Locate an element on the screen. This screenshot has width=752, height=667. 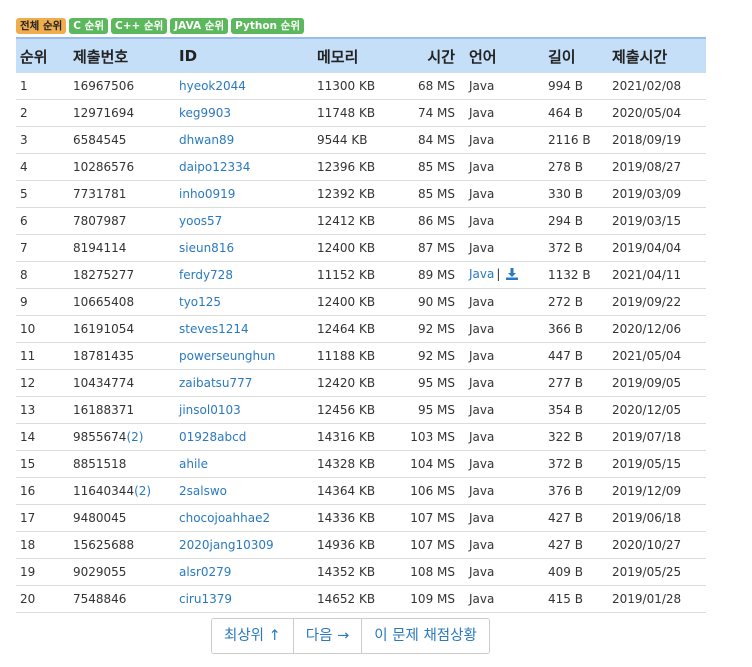
time-cell: 106 MS is located at coordinates (431, 491).